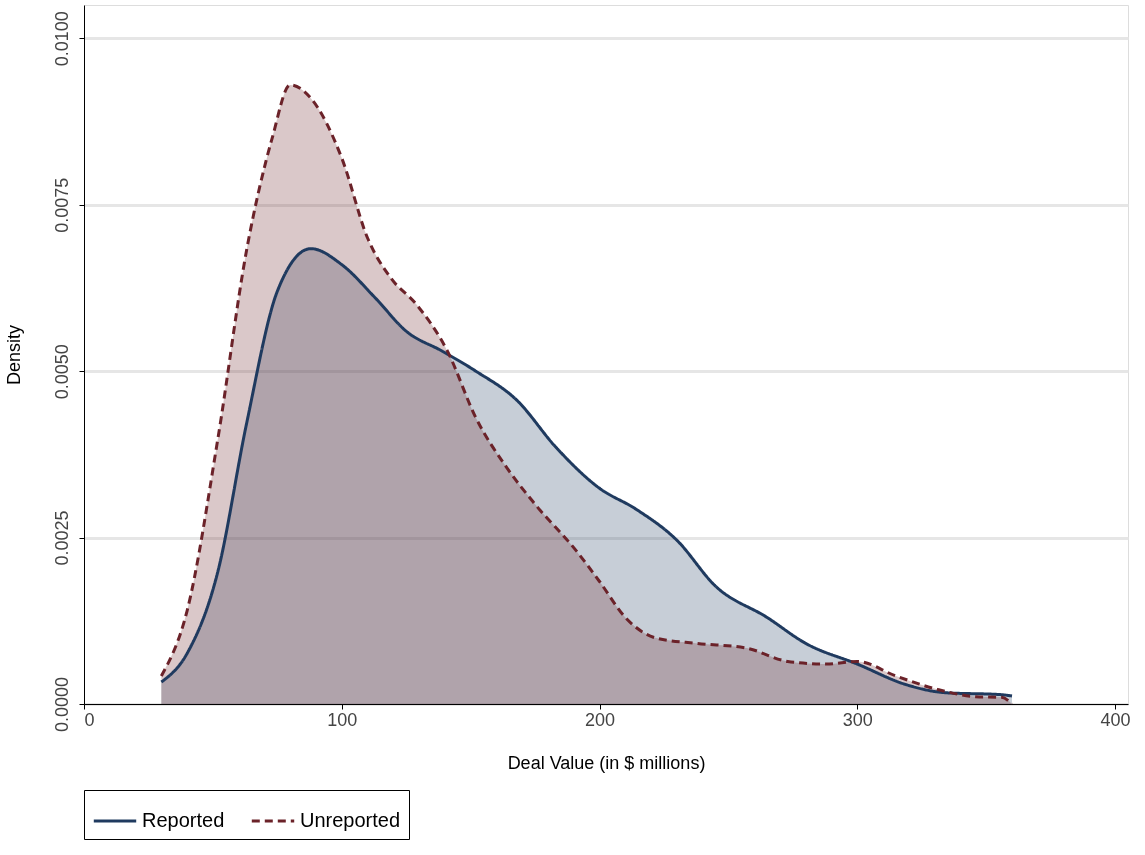  What do you see at coordinates (61, 39) in the screenshot?
I see `y-tick-label: 0.0100` at bounding box center [61, 39].